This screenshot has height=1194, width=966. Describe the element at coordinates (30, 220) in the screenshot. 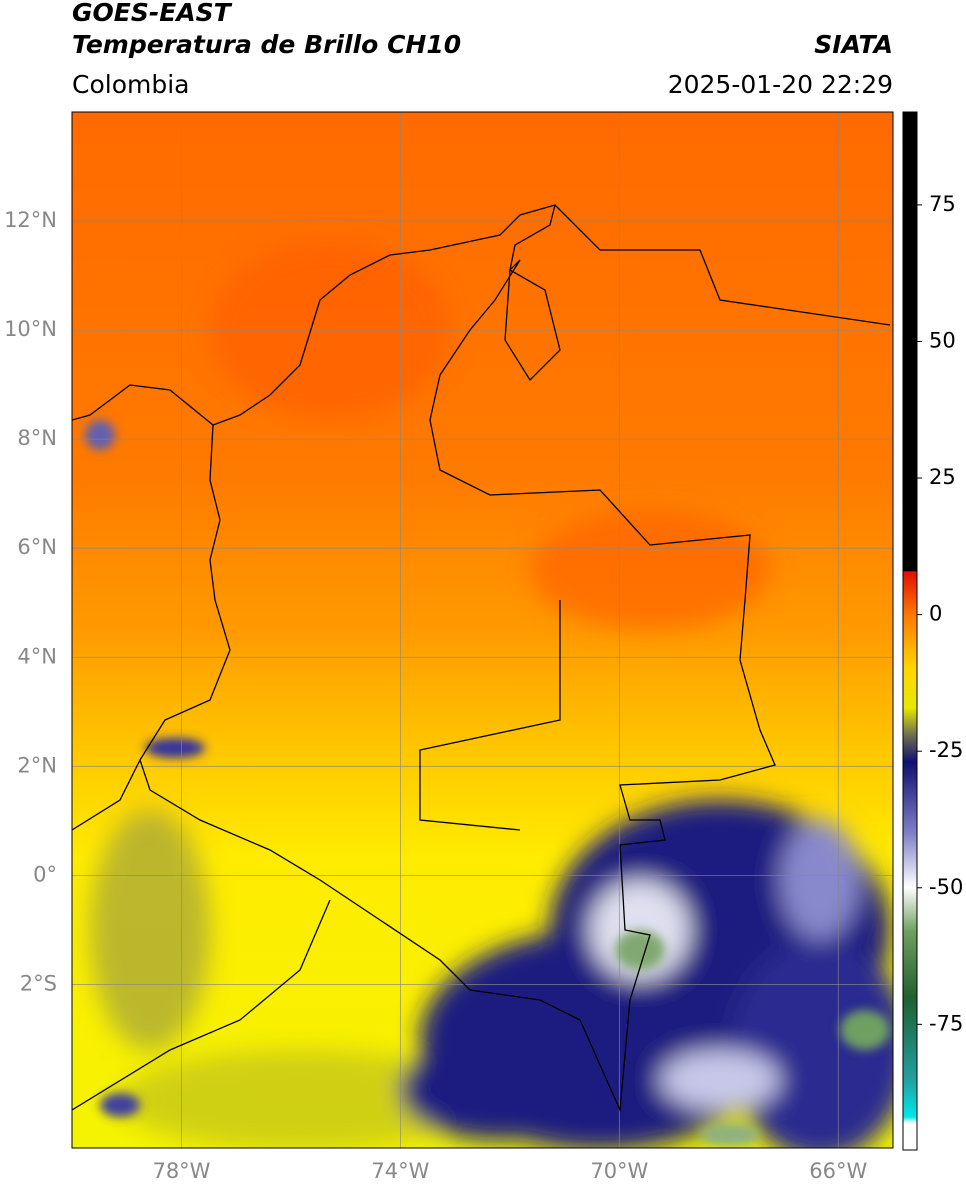

I see `lat-tick-label: 12°N` at that location.